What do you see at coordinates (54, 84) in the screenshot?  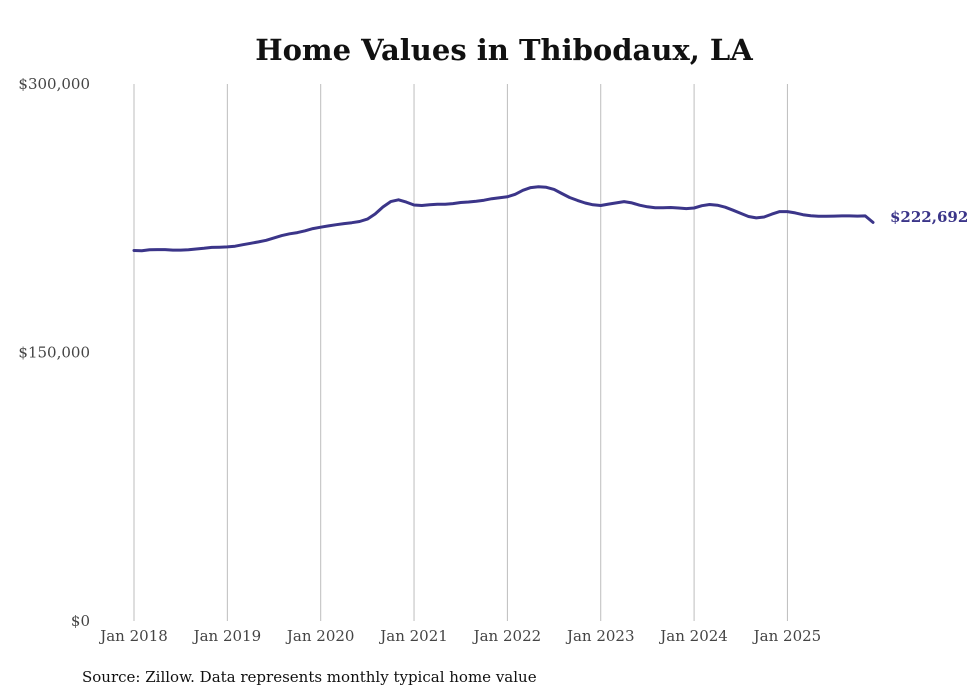 I see `y-tick-label-2: $300,000` at bounding box center [54, 84].